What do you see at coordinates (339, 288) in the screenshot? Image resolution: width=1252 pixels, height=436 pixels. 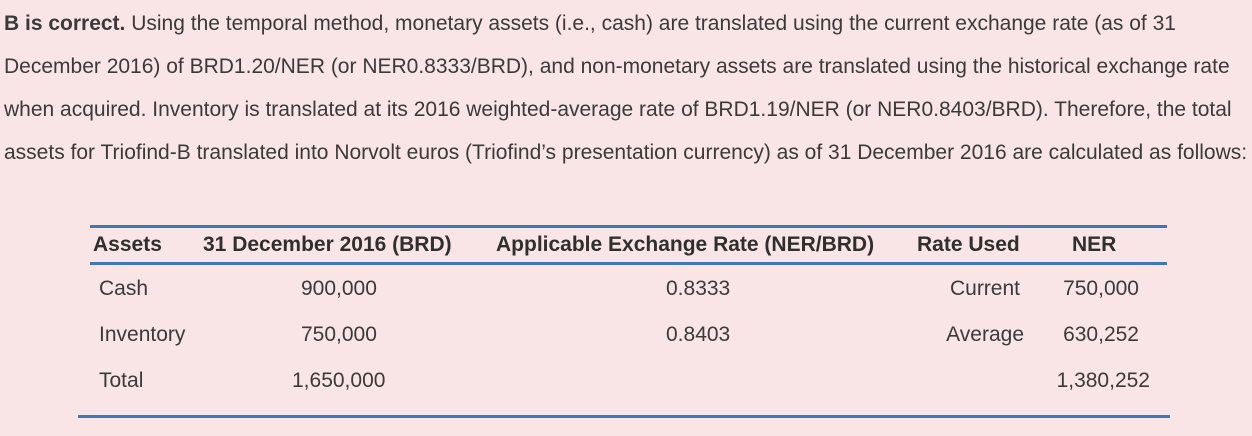 I see `row-cash-brd: 900,000` at bounding box center [339, 288].